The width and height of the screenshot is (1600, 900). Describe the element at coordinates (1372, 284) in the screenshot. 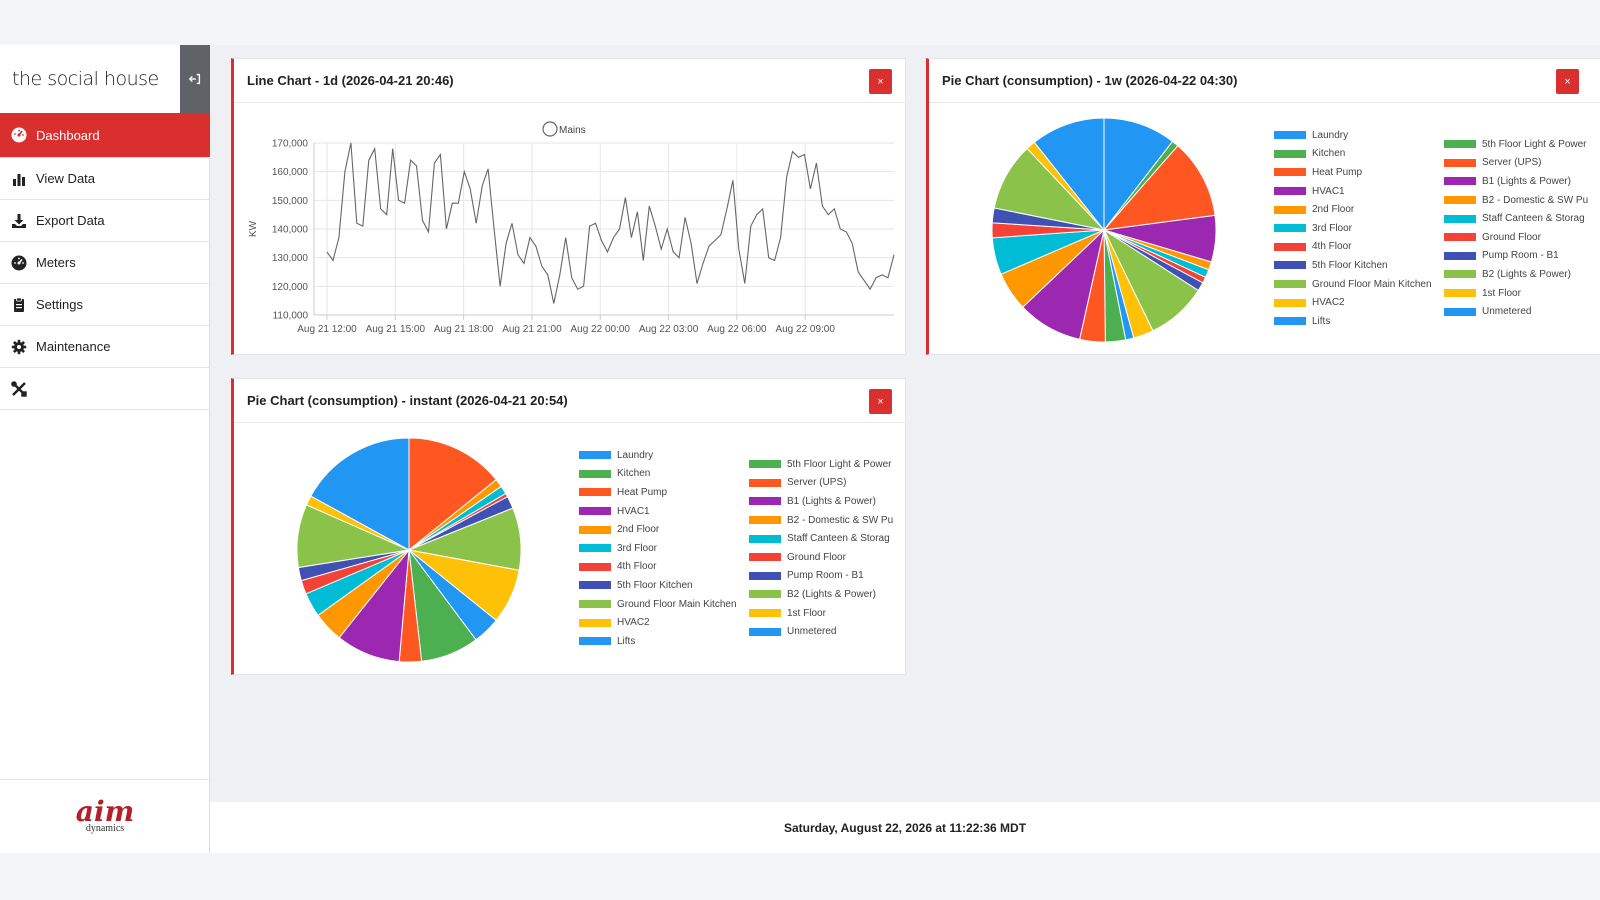

I see `legend-label: Ground Floor Main Kitchen` at that location.